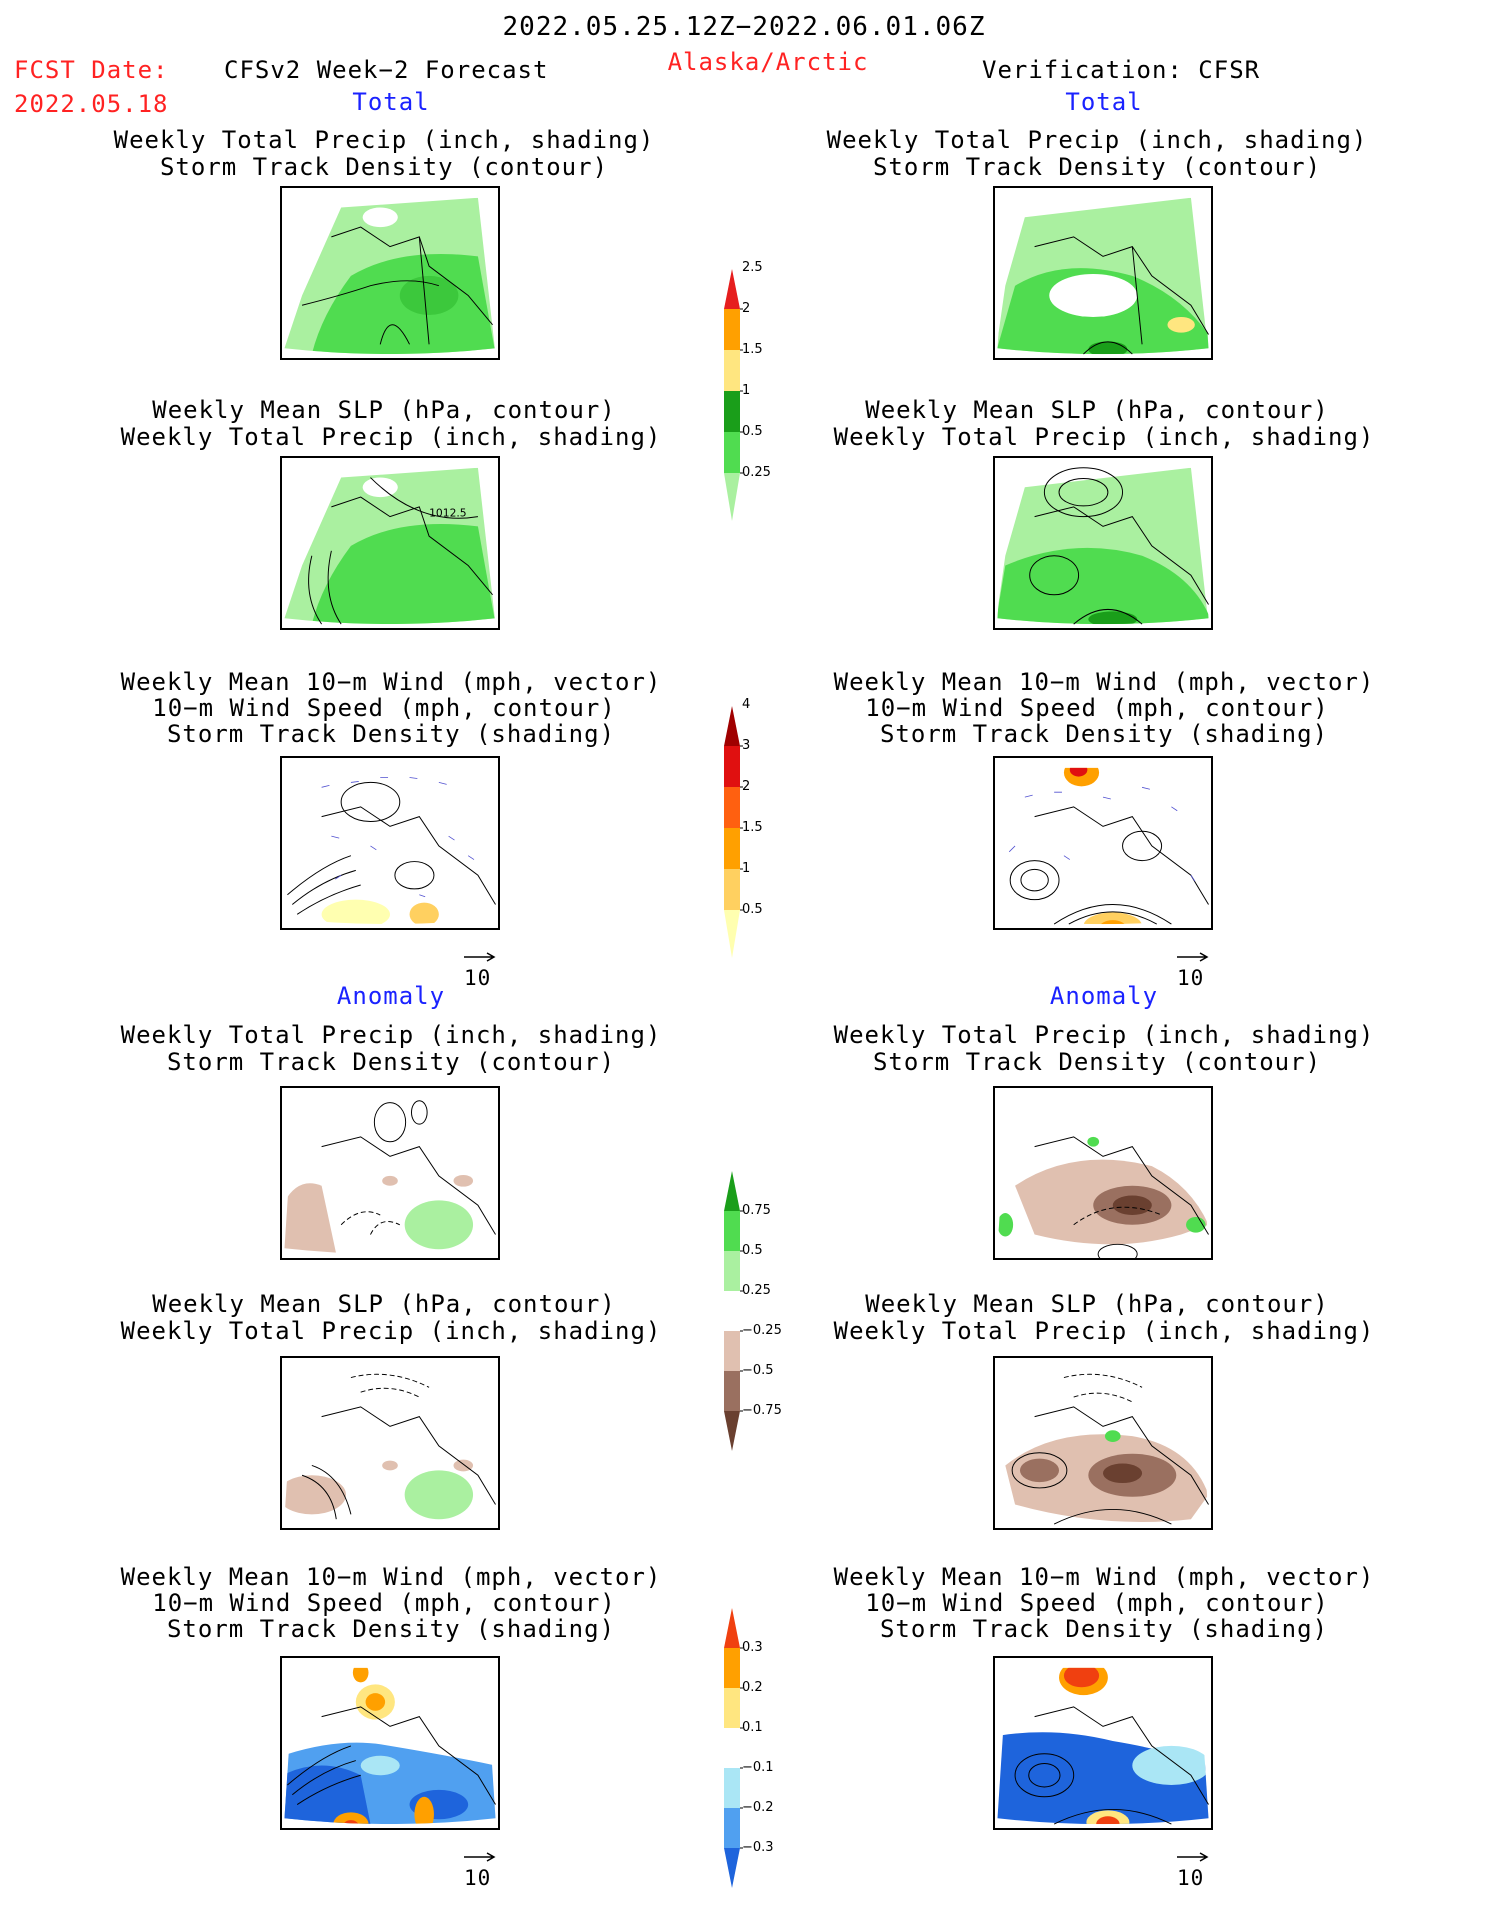 The height and width of the screenshot is (1925, 1487). I want to click on title-r2-left-1: Weekly Mean SLP (hPa, contour), so click(384, 410).